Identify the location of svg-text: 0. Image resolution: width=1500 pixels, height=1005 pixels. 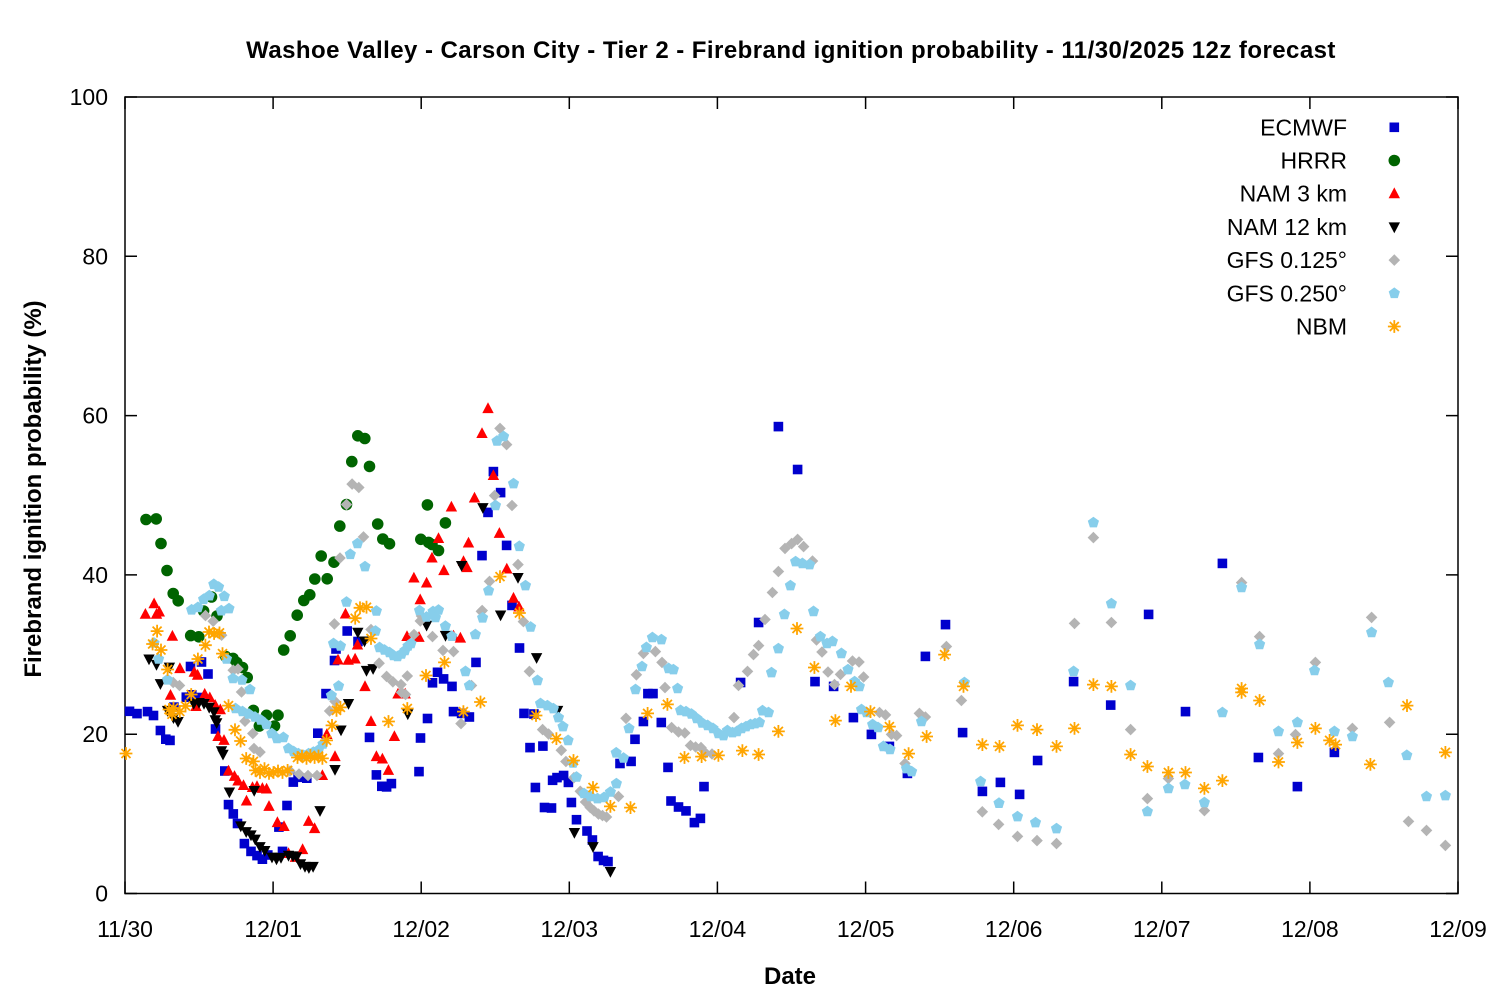
(101, 894).